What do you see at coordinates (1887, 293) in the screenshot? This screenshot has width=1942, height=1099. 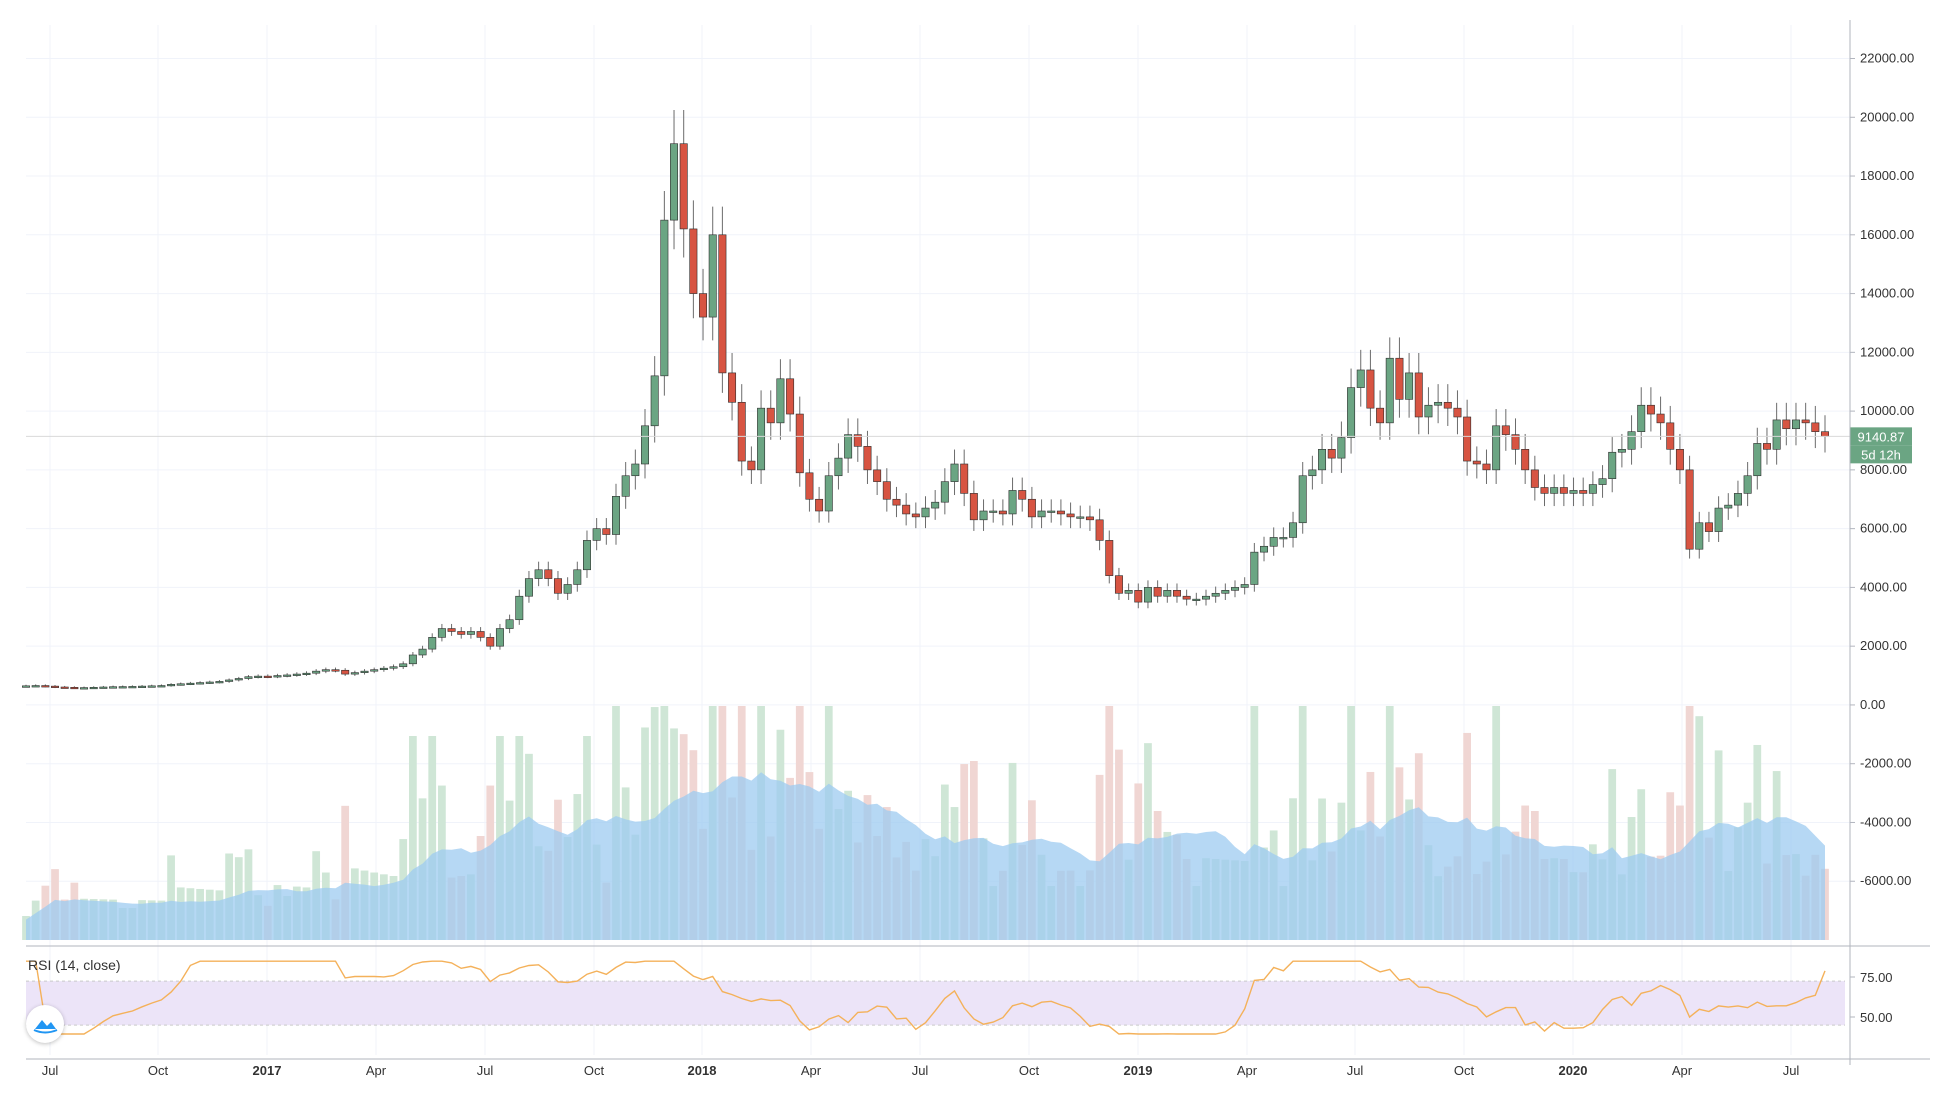 I see `price-axis-label: 14000.00` at bounding box center [1887, 293].